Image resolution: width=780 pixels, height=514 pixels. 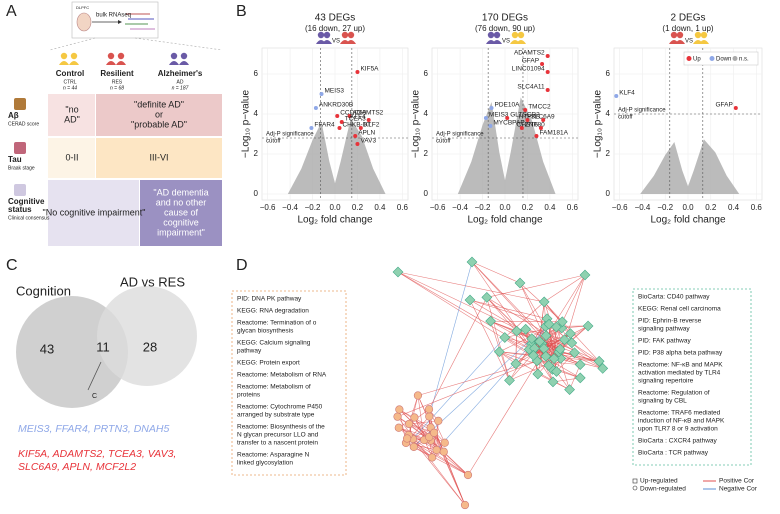 I want to click on y-tick-label: 0, so click(x=426, y=193).